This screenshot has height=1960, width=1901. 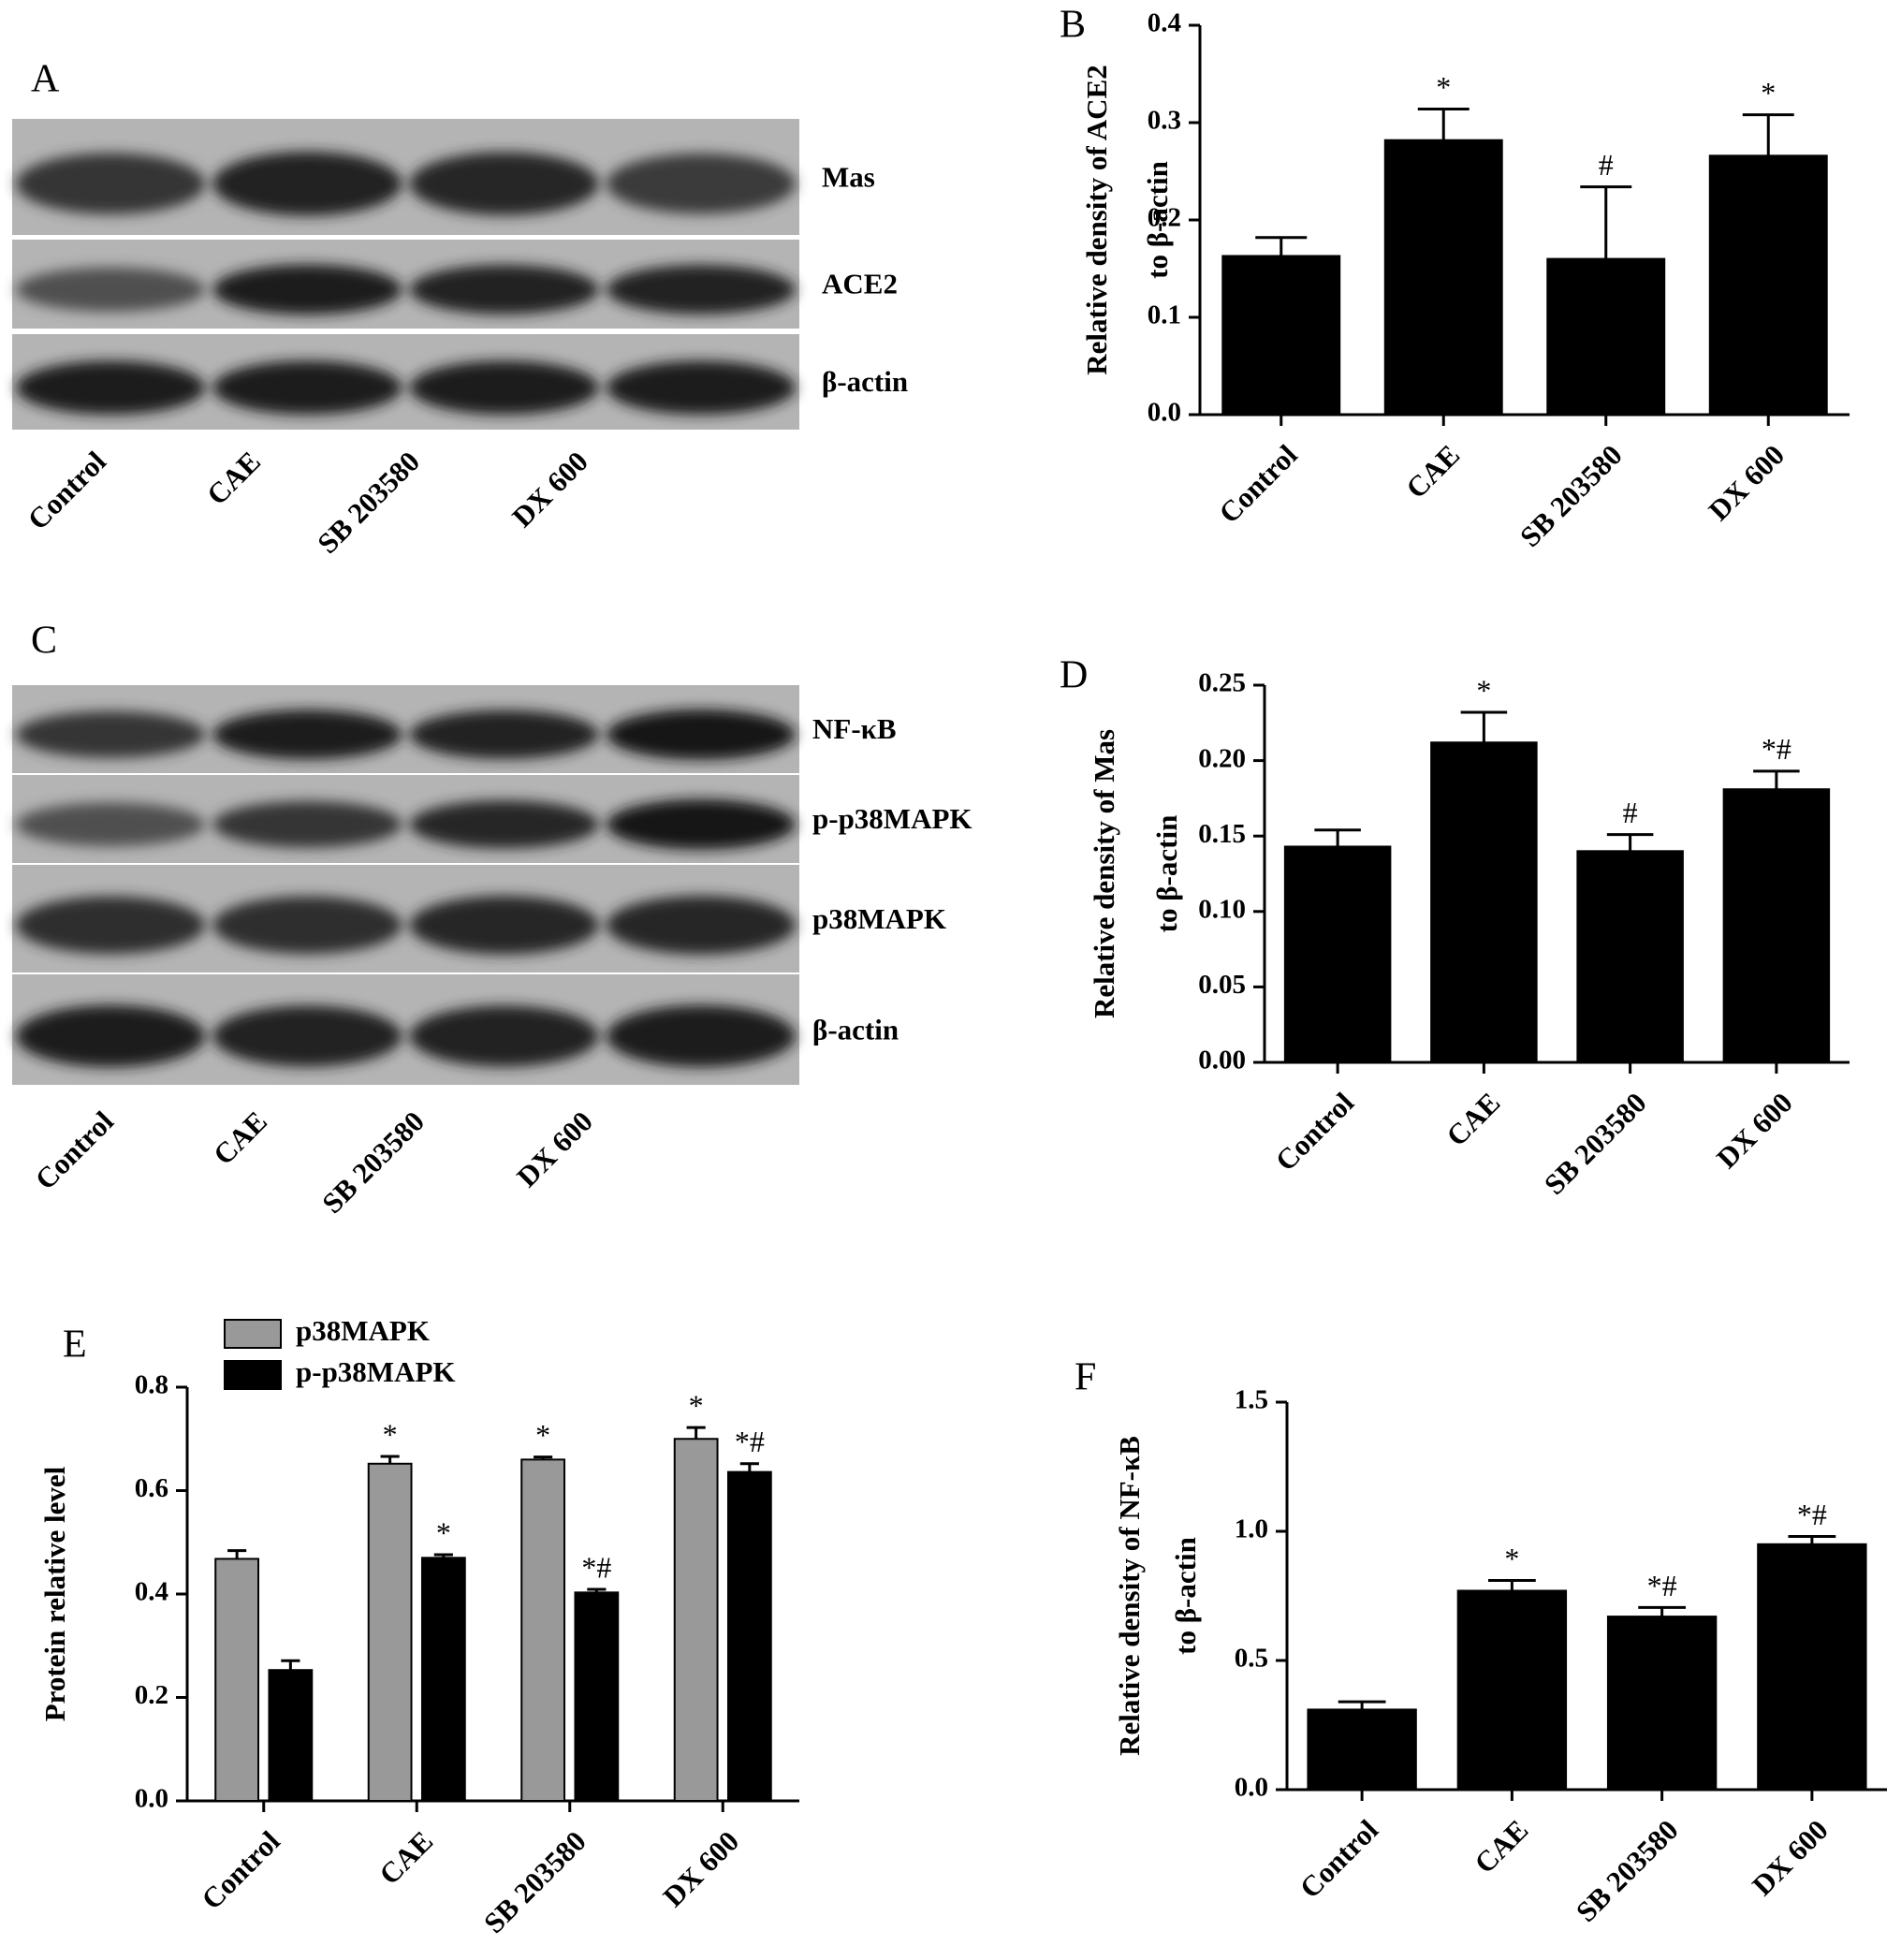 I want to click on band-label: NF-κB, so click(x=855, y=729).